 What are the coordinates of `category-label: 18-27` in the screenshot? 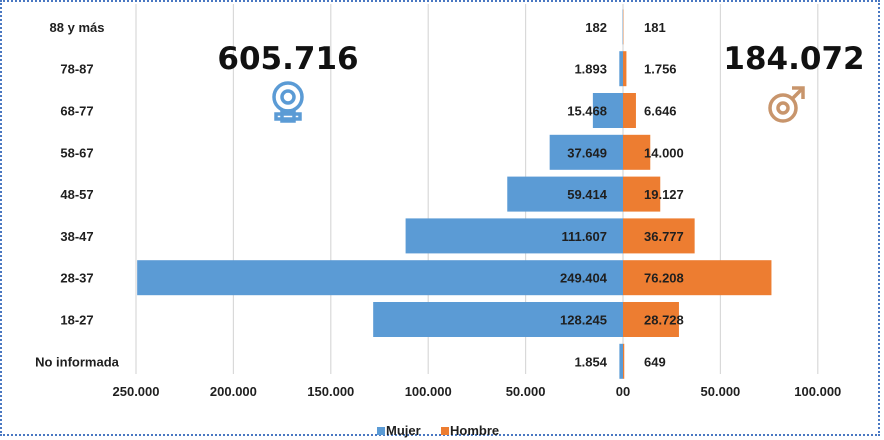 It's located at (76, 320).